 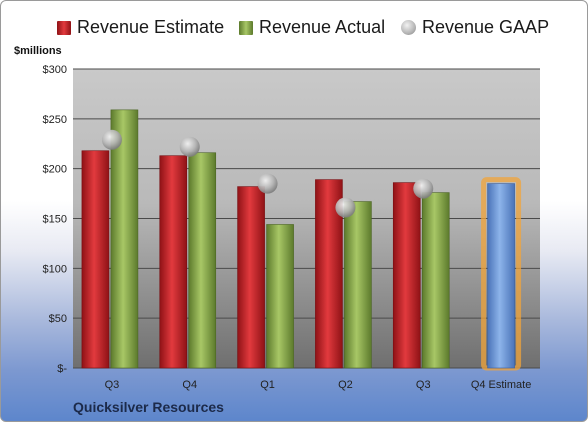 What do you see at coordinates (246, 27) in the screenshot?
I see `green-square-icon` at bounding box center [246, 27].